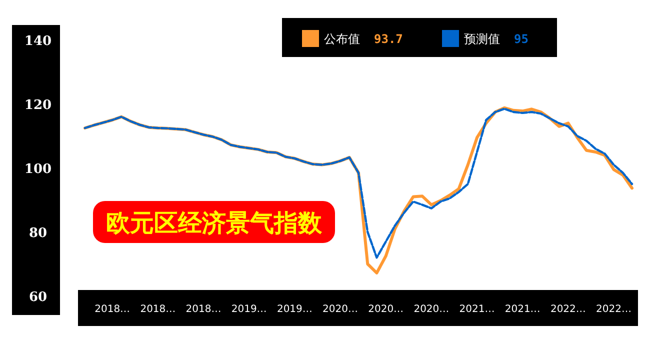 The width and height of the screenshot is (651, 338). Describe the element at coordinates (482, 39) in the screenshot. I see `legend-label: 预测值` at that location.